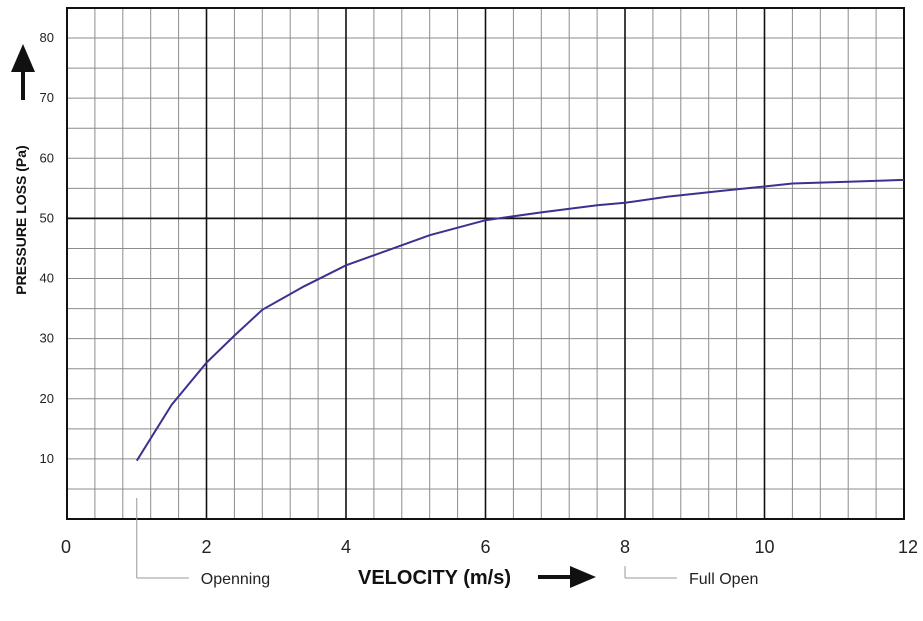 Image resolution: width=923 pixels, height=621 pixels. What do you see at coordinates (47, 97) in the screenshot?
I see `y-tick-label: 70` at bounding box center [47, 97].